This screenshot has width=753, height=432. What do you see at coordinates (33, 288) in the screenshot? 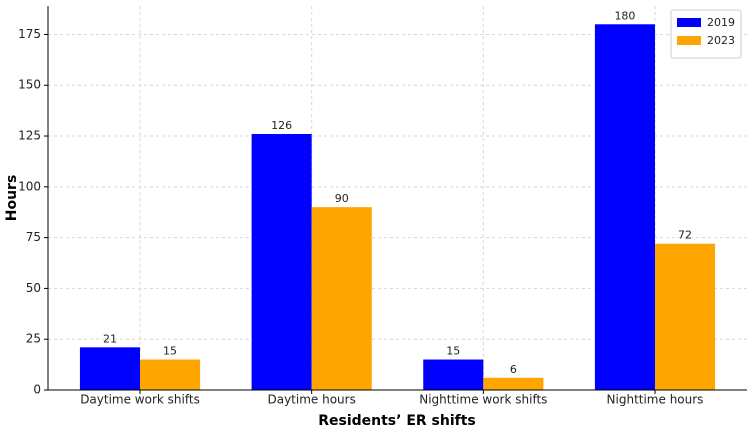
I see `y-tick-label: 50` at bounding box center [33, 288].